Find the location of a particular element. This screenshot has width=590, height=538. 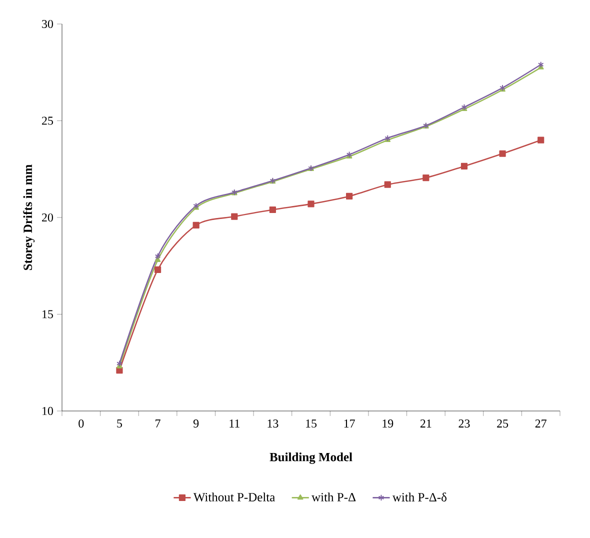

x-tick-label: 21 is located at coordinates (426, 424).